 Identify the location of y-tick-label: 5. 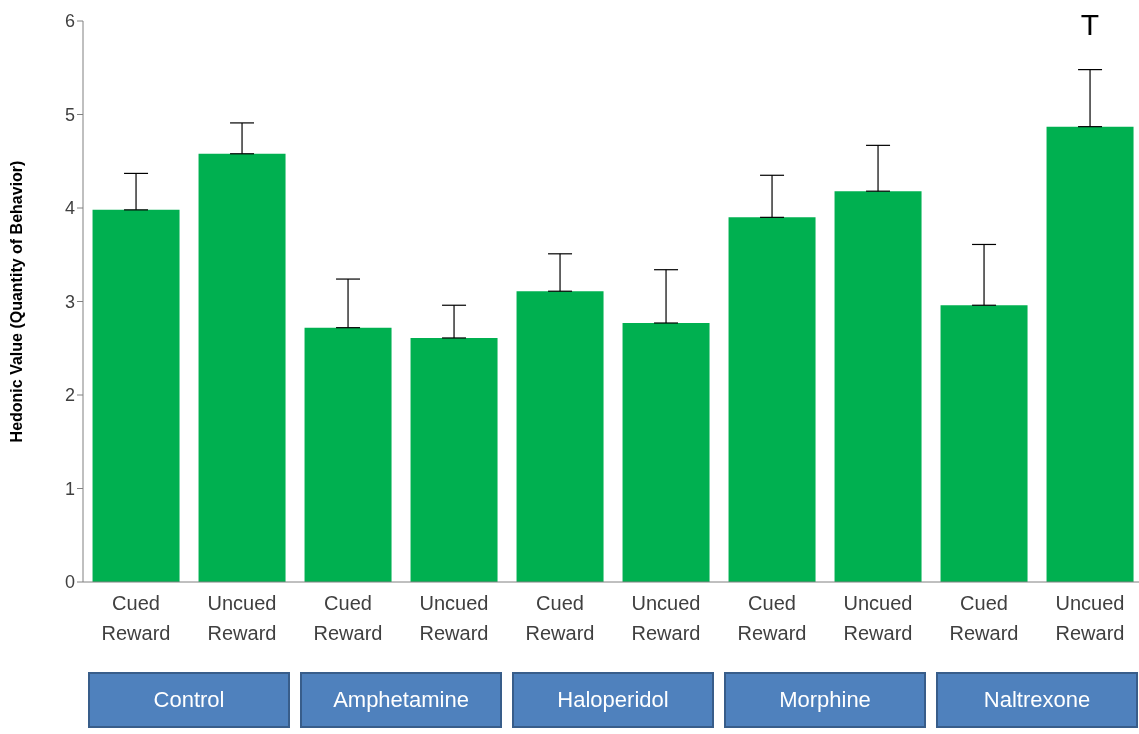
(69, 114).